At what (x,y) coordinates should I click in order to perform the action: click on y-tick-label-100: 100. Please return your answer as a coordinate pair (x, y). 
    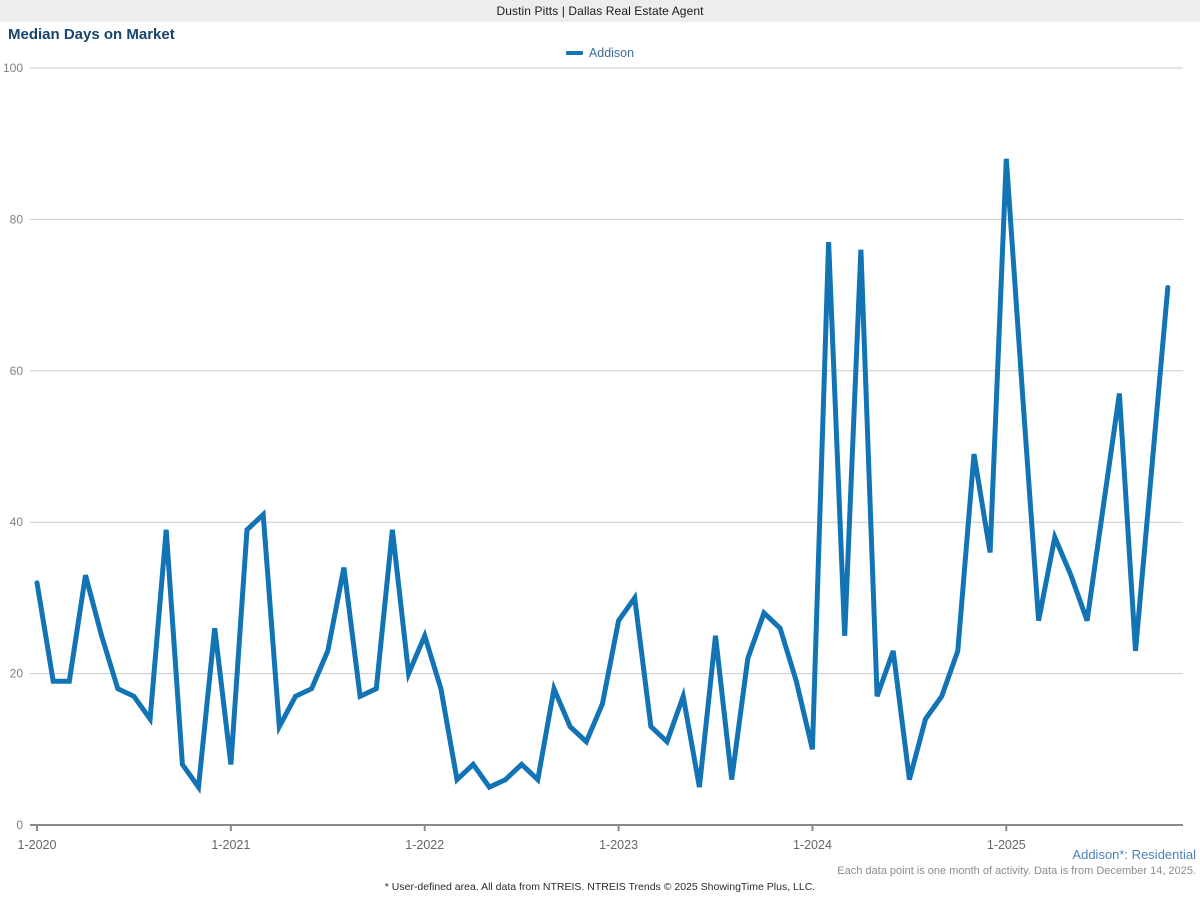
    Looking at the image, I should click on (13, 68).